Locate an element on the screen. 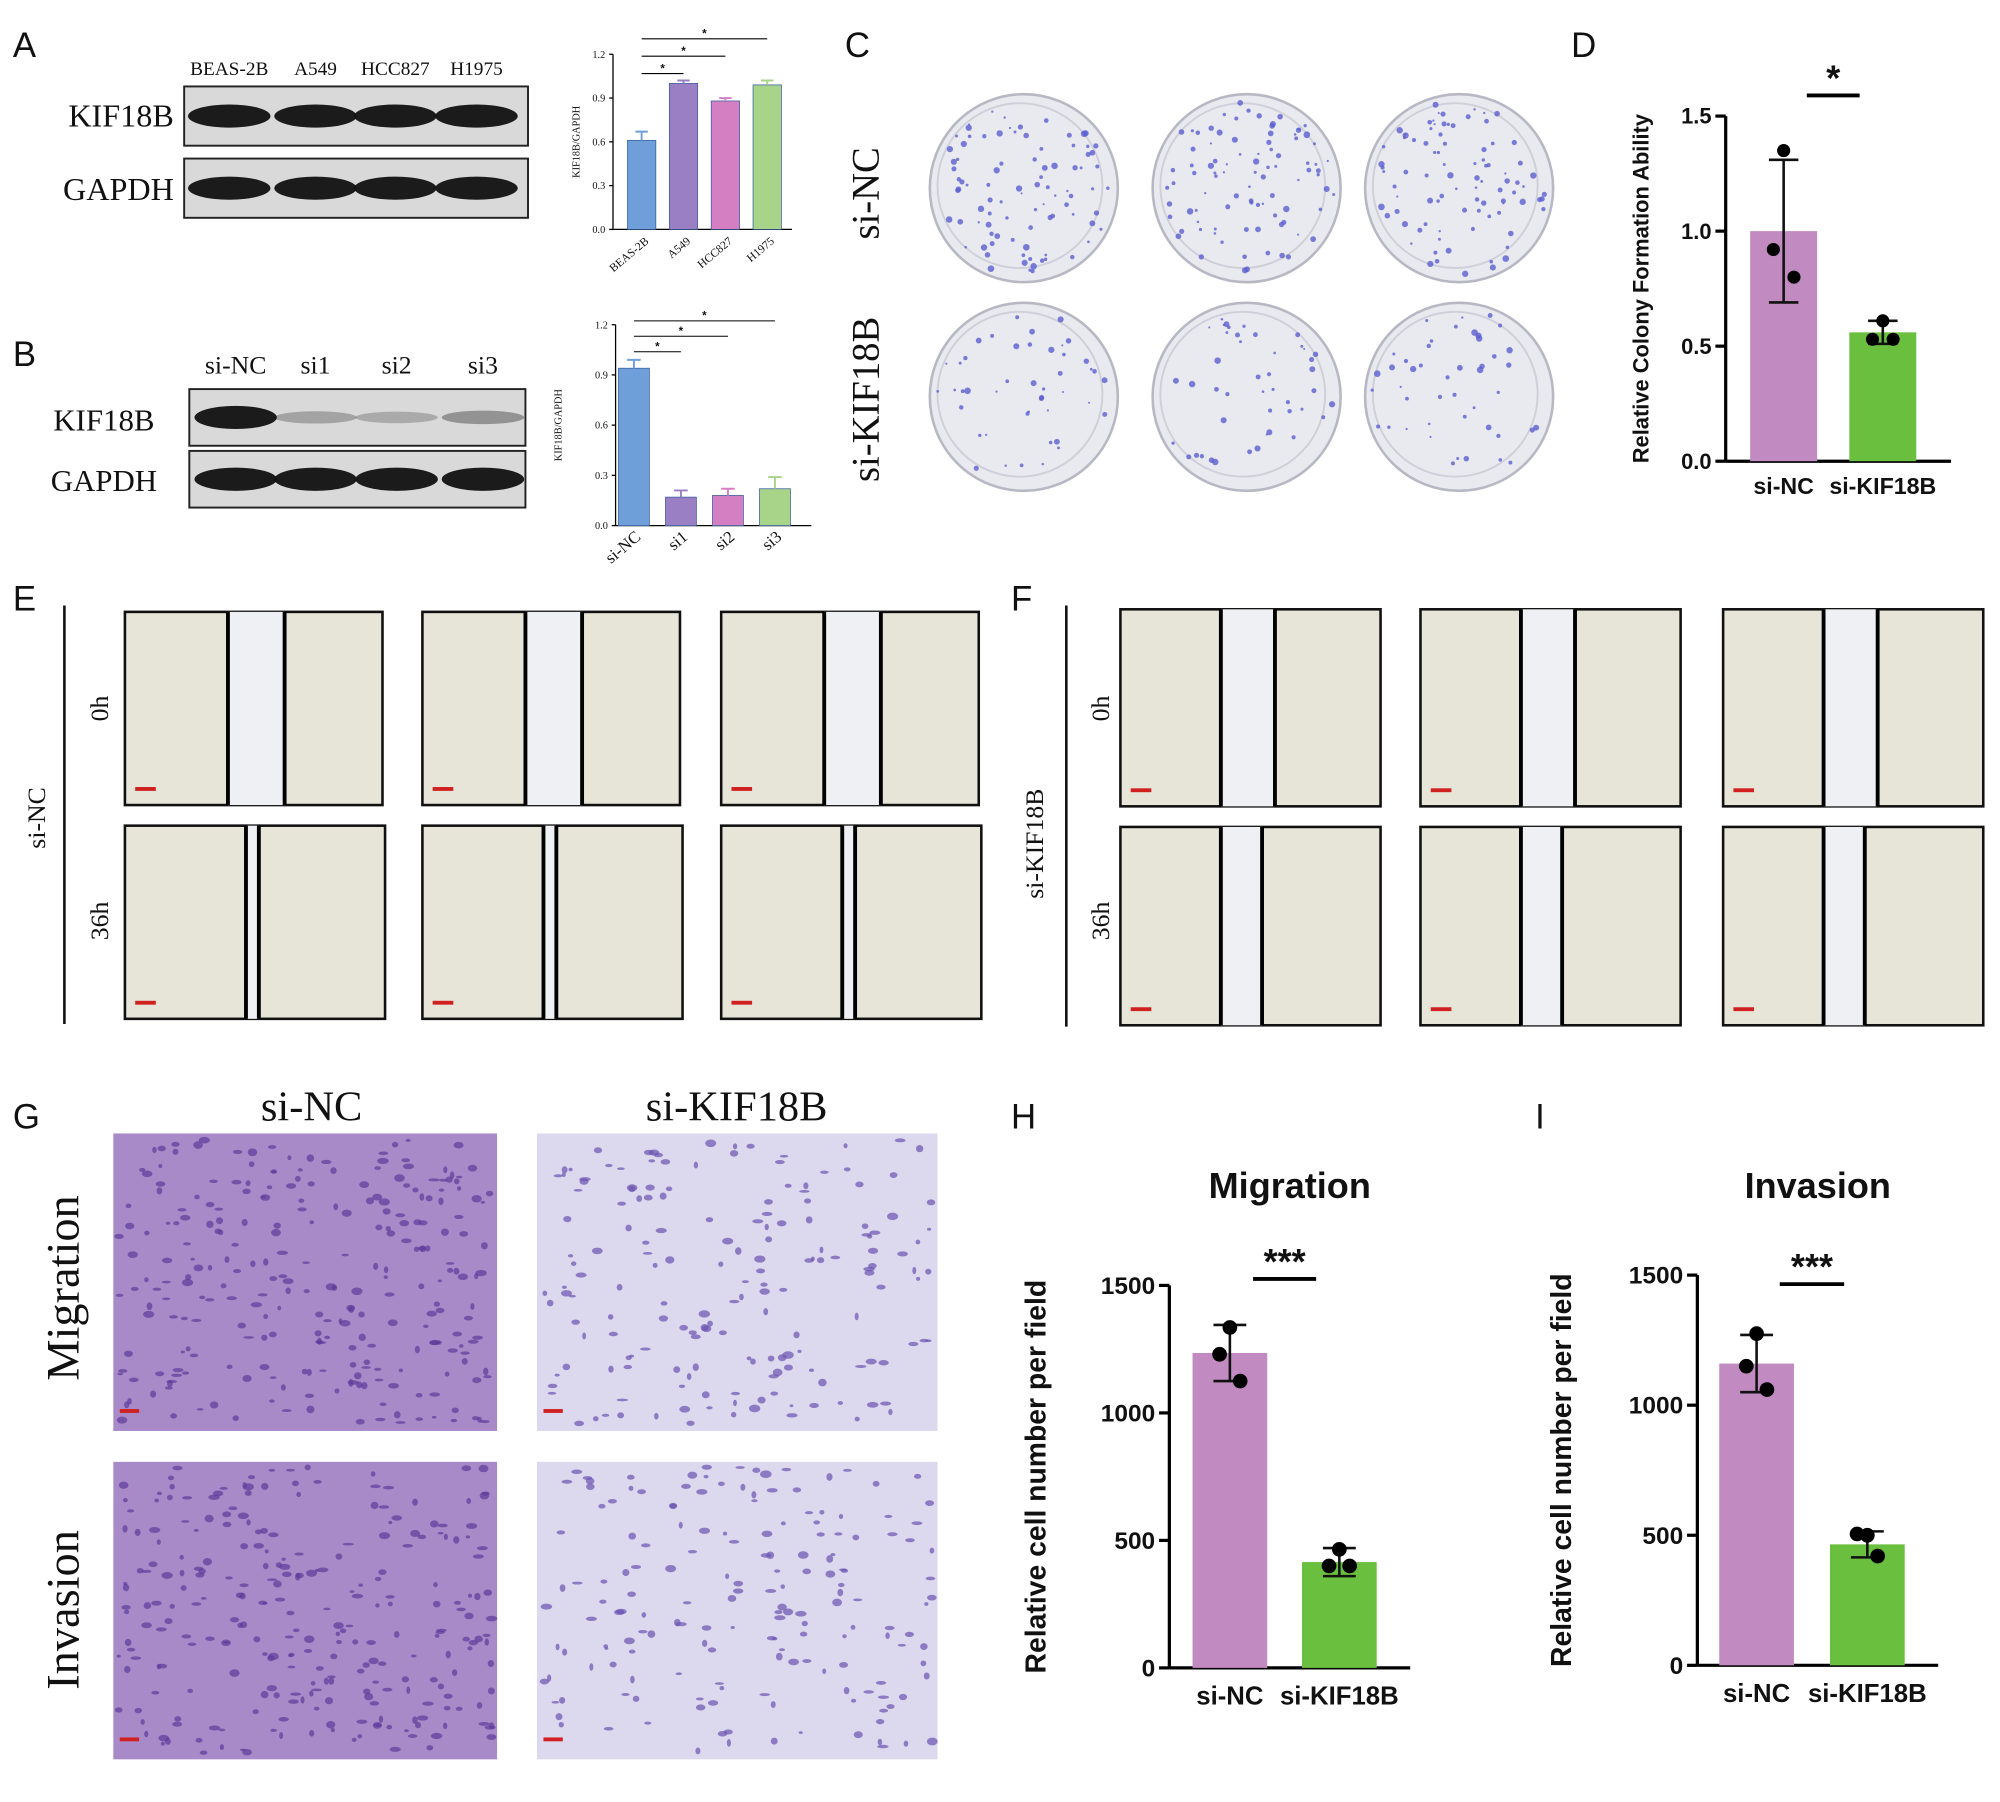 The image size is (2000, 1802). group-label: si-KIF18B is located at coordinates (1034, 844).